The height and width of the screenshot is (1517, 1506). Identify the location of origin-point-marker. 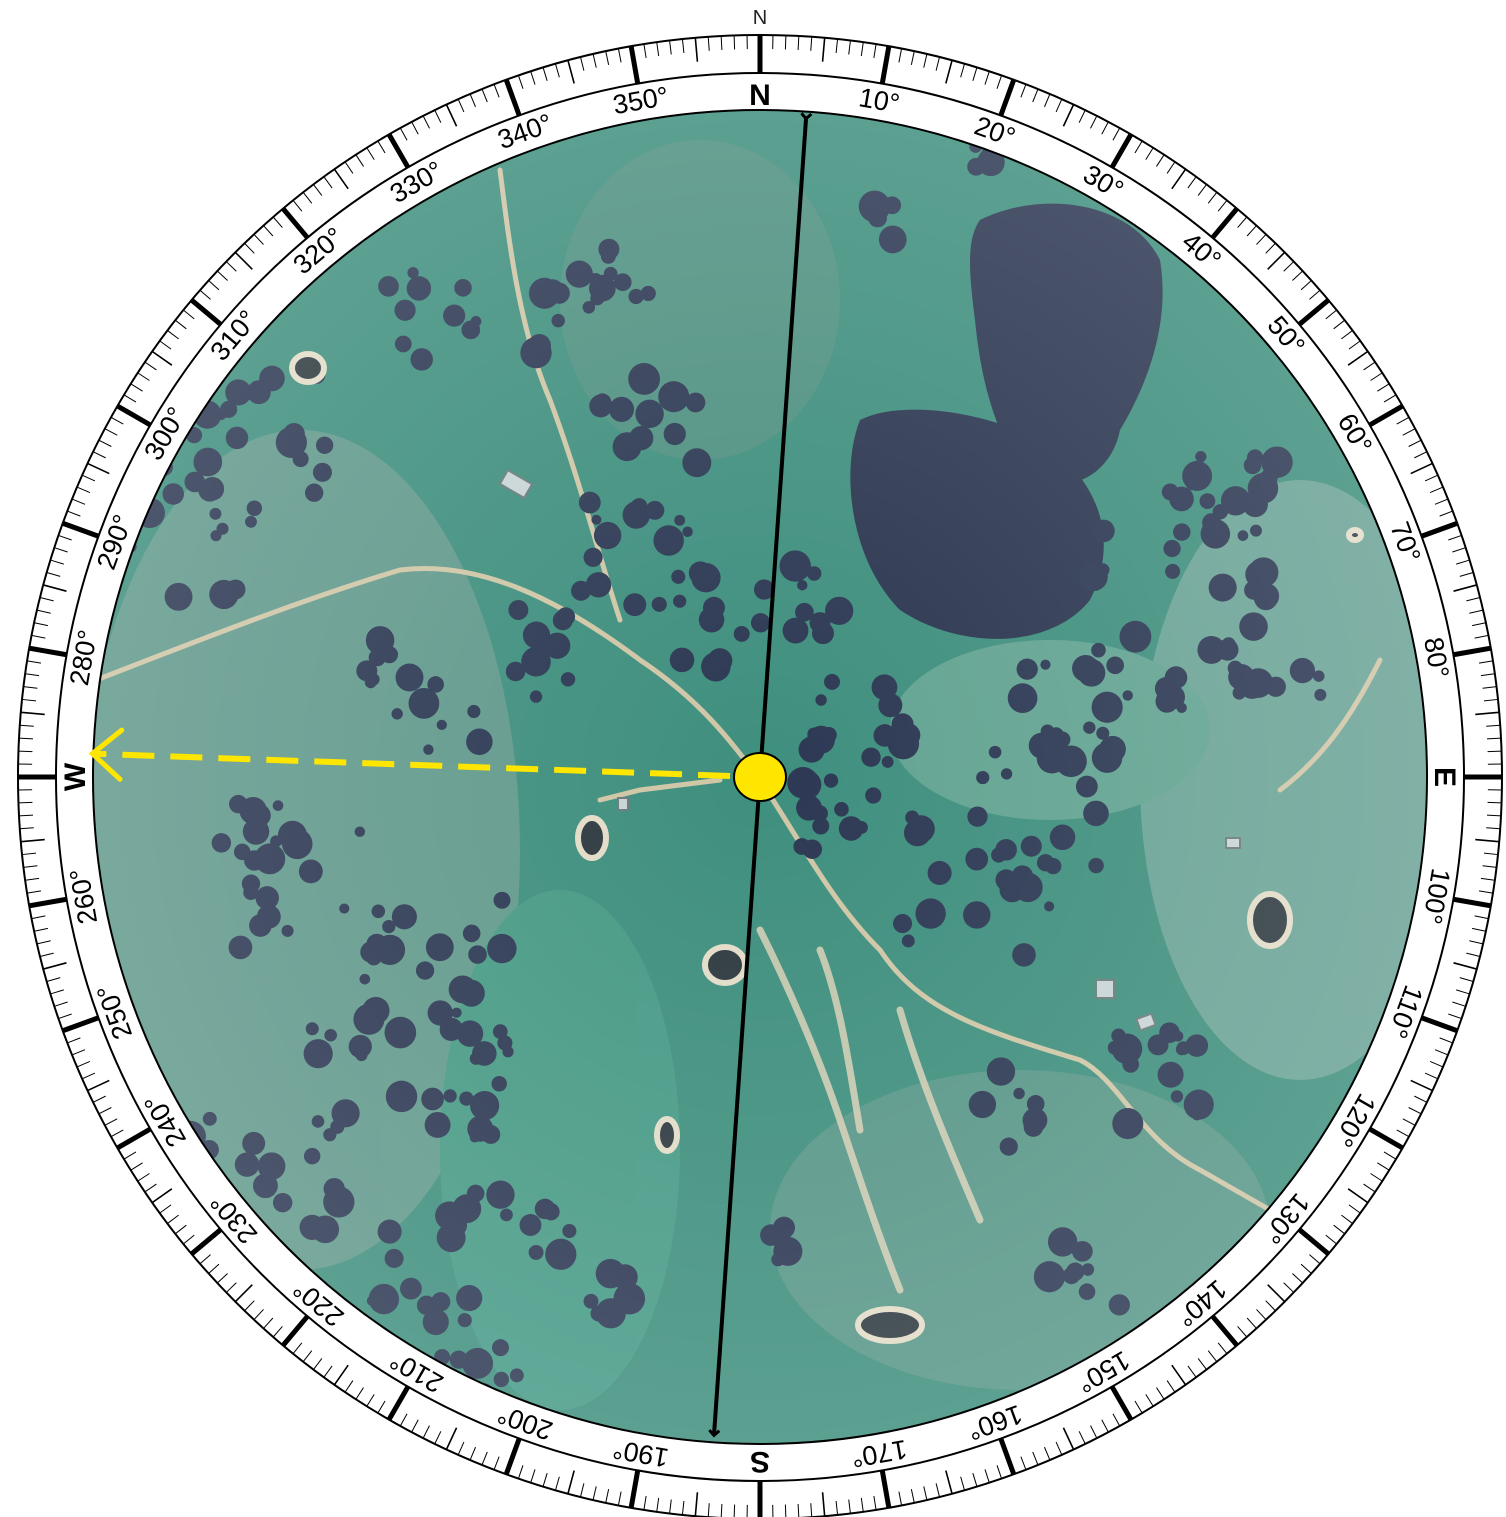
(760, 777).